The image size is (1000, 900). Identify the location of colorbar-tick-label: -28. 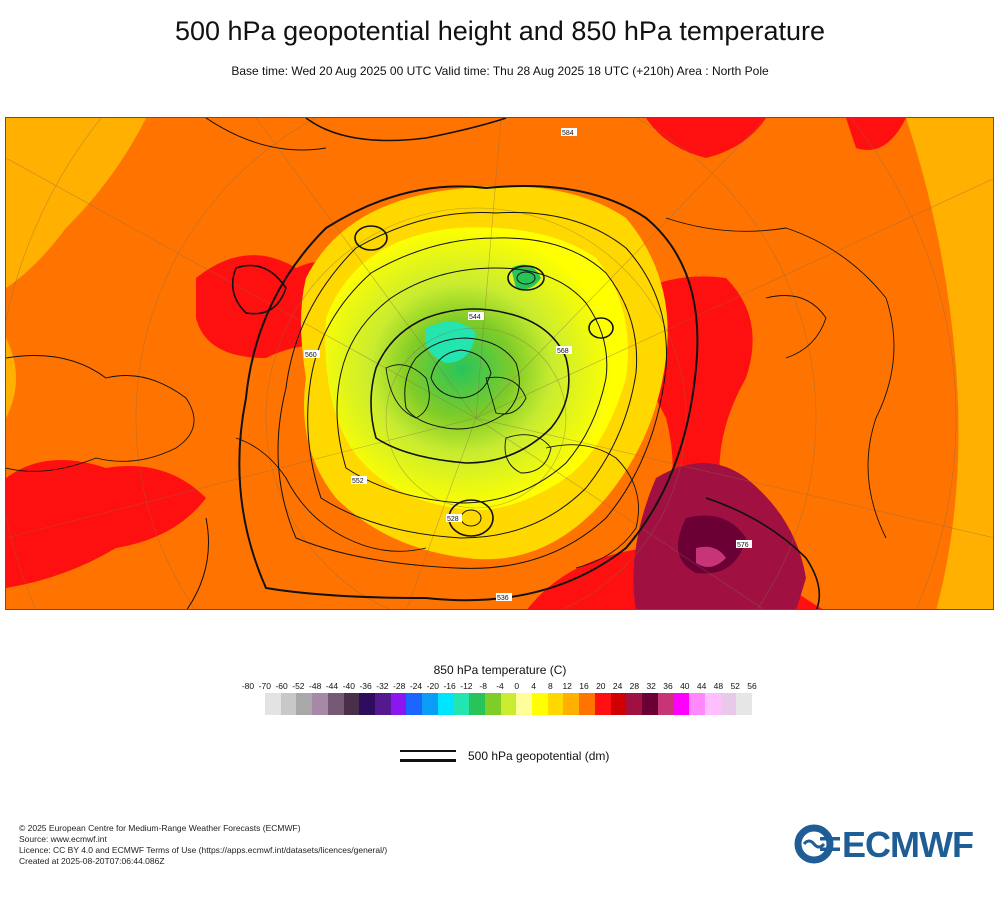
(399, 686).